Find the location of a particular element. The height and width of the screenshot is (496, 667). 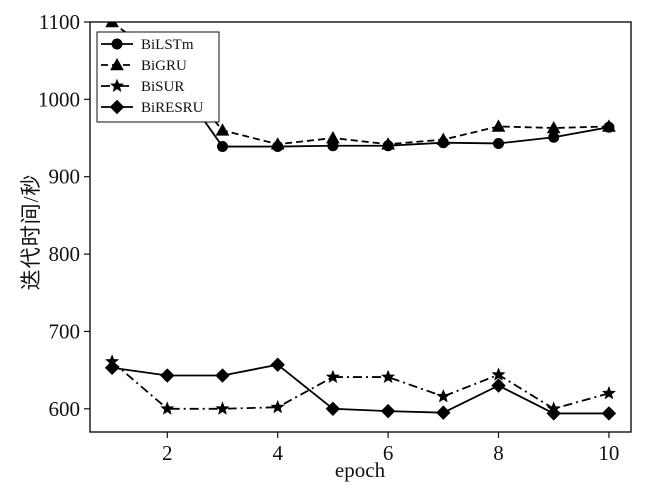

y-tick-label: 600 is located at coordinates (65, 409).